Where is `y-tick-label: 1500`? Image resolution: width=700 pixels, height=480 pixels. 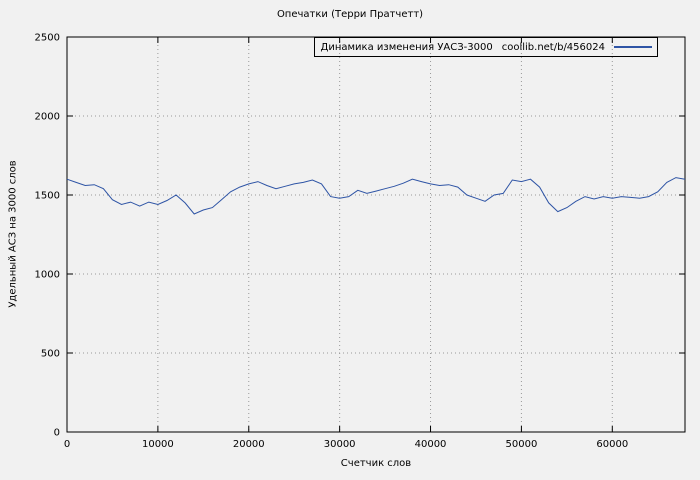
y-tick-label: 1500 is located at coordinates (47, 196).